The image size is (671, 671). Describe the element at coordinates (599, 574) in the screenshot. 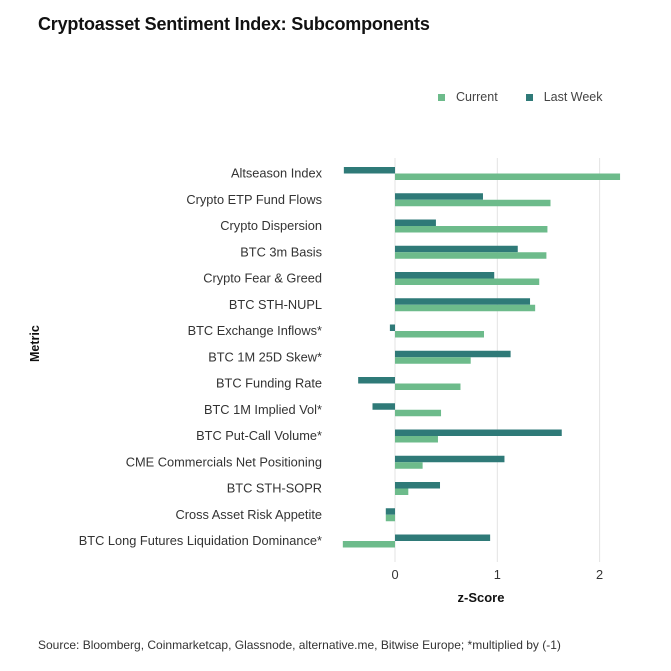

I see `x-tick-label: 2` at that location.